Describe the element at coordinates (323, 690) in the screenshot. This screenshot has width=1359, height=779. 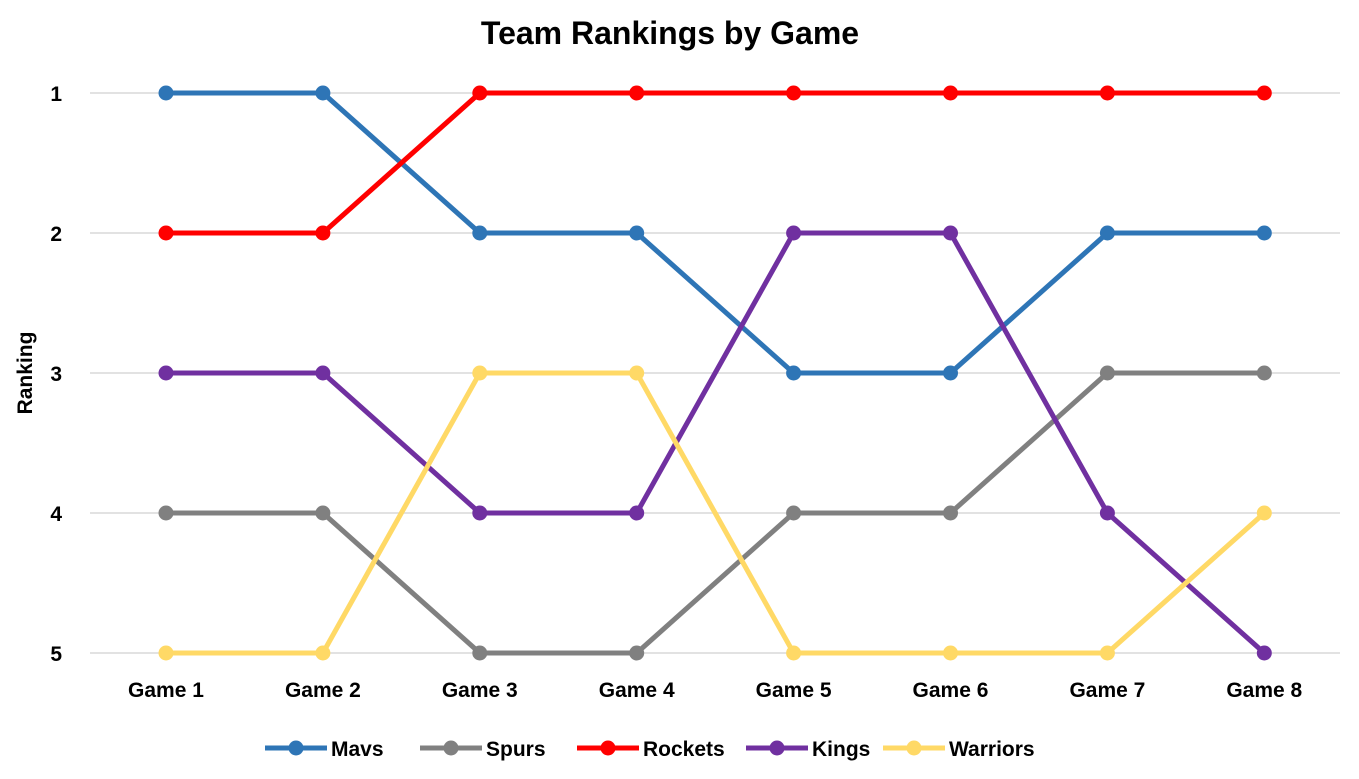
I see `x-tick-label: Game 2` at that location.